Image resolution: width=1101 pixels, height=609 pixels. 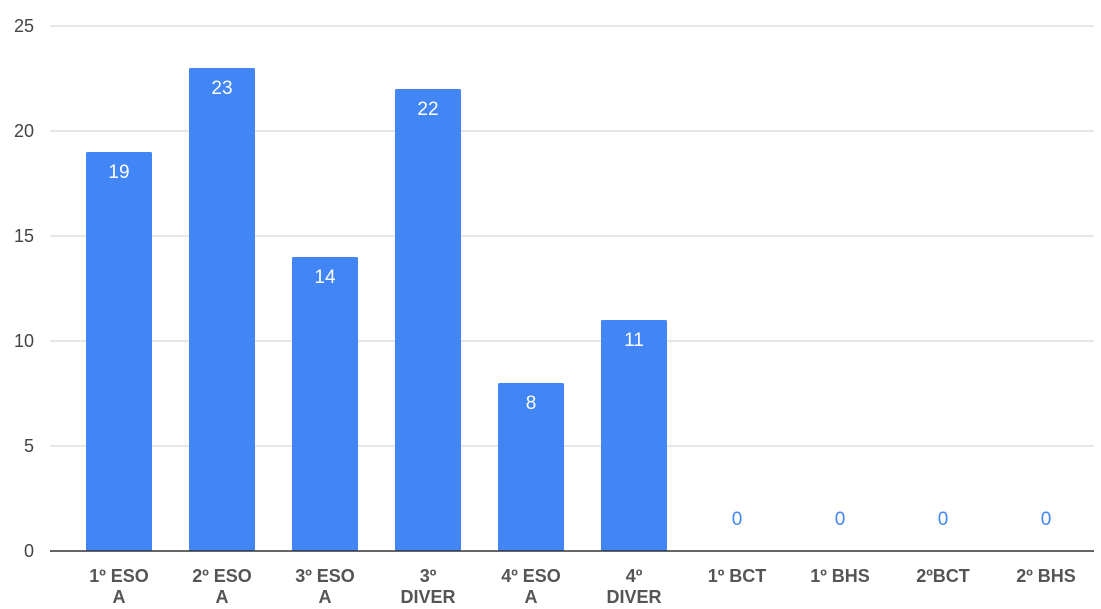 I want to click on x-tick-label: 4º DIVER, so click(x=633, y=586).